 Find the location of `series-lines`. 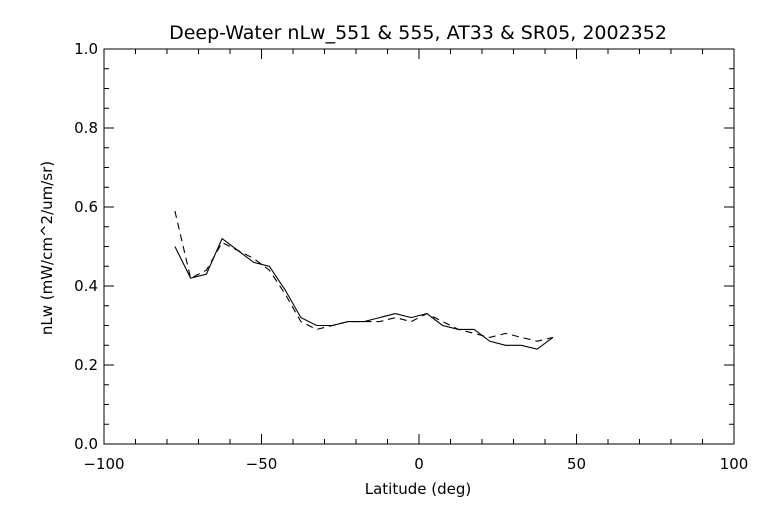

series-lines is located at coordinates (364, 280).